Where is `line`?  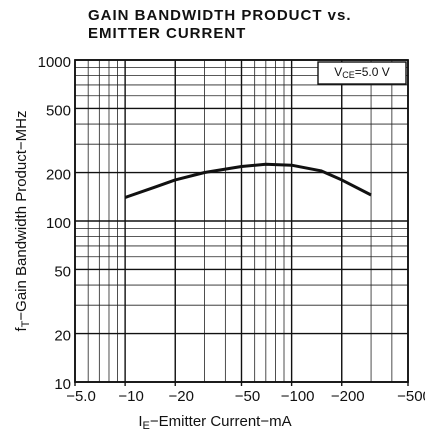
line is located at coordinates (248, 180).